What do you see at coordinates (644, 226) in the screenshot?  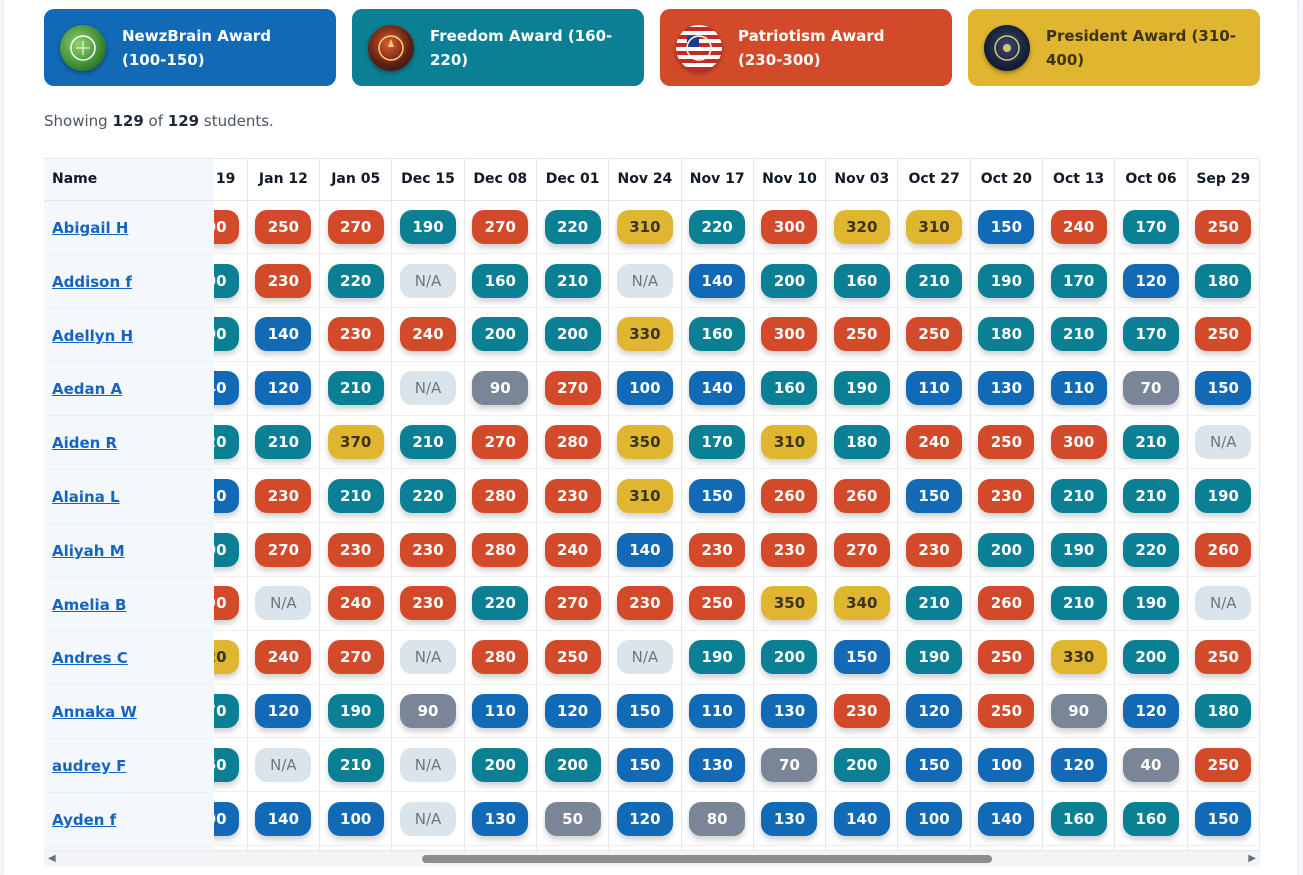 I see `score-pill: 310` at bounding box center [644, 226].